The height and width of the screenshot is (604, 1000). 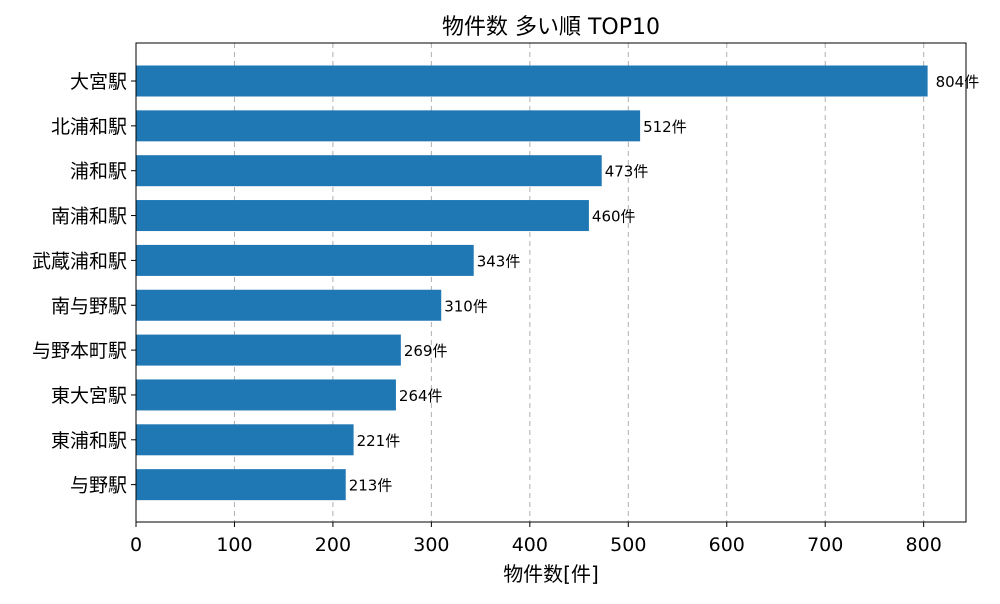 I want to click on x-axis-label: 物件数[件], so click(x=551, y=574).